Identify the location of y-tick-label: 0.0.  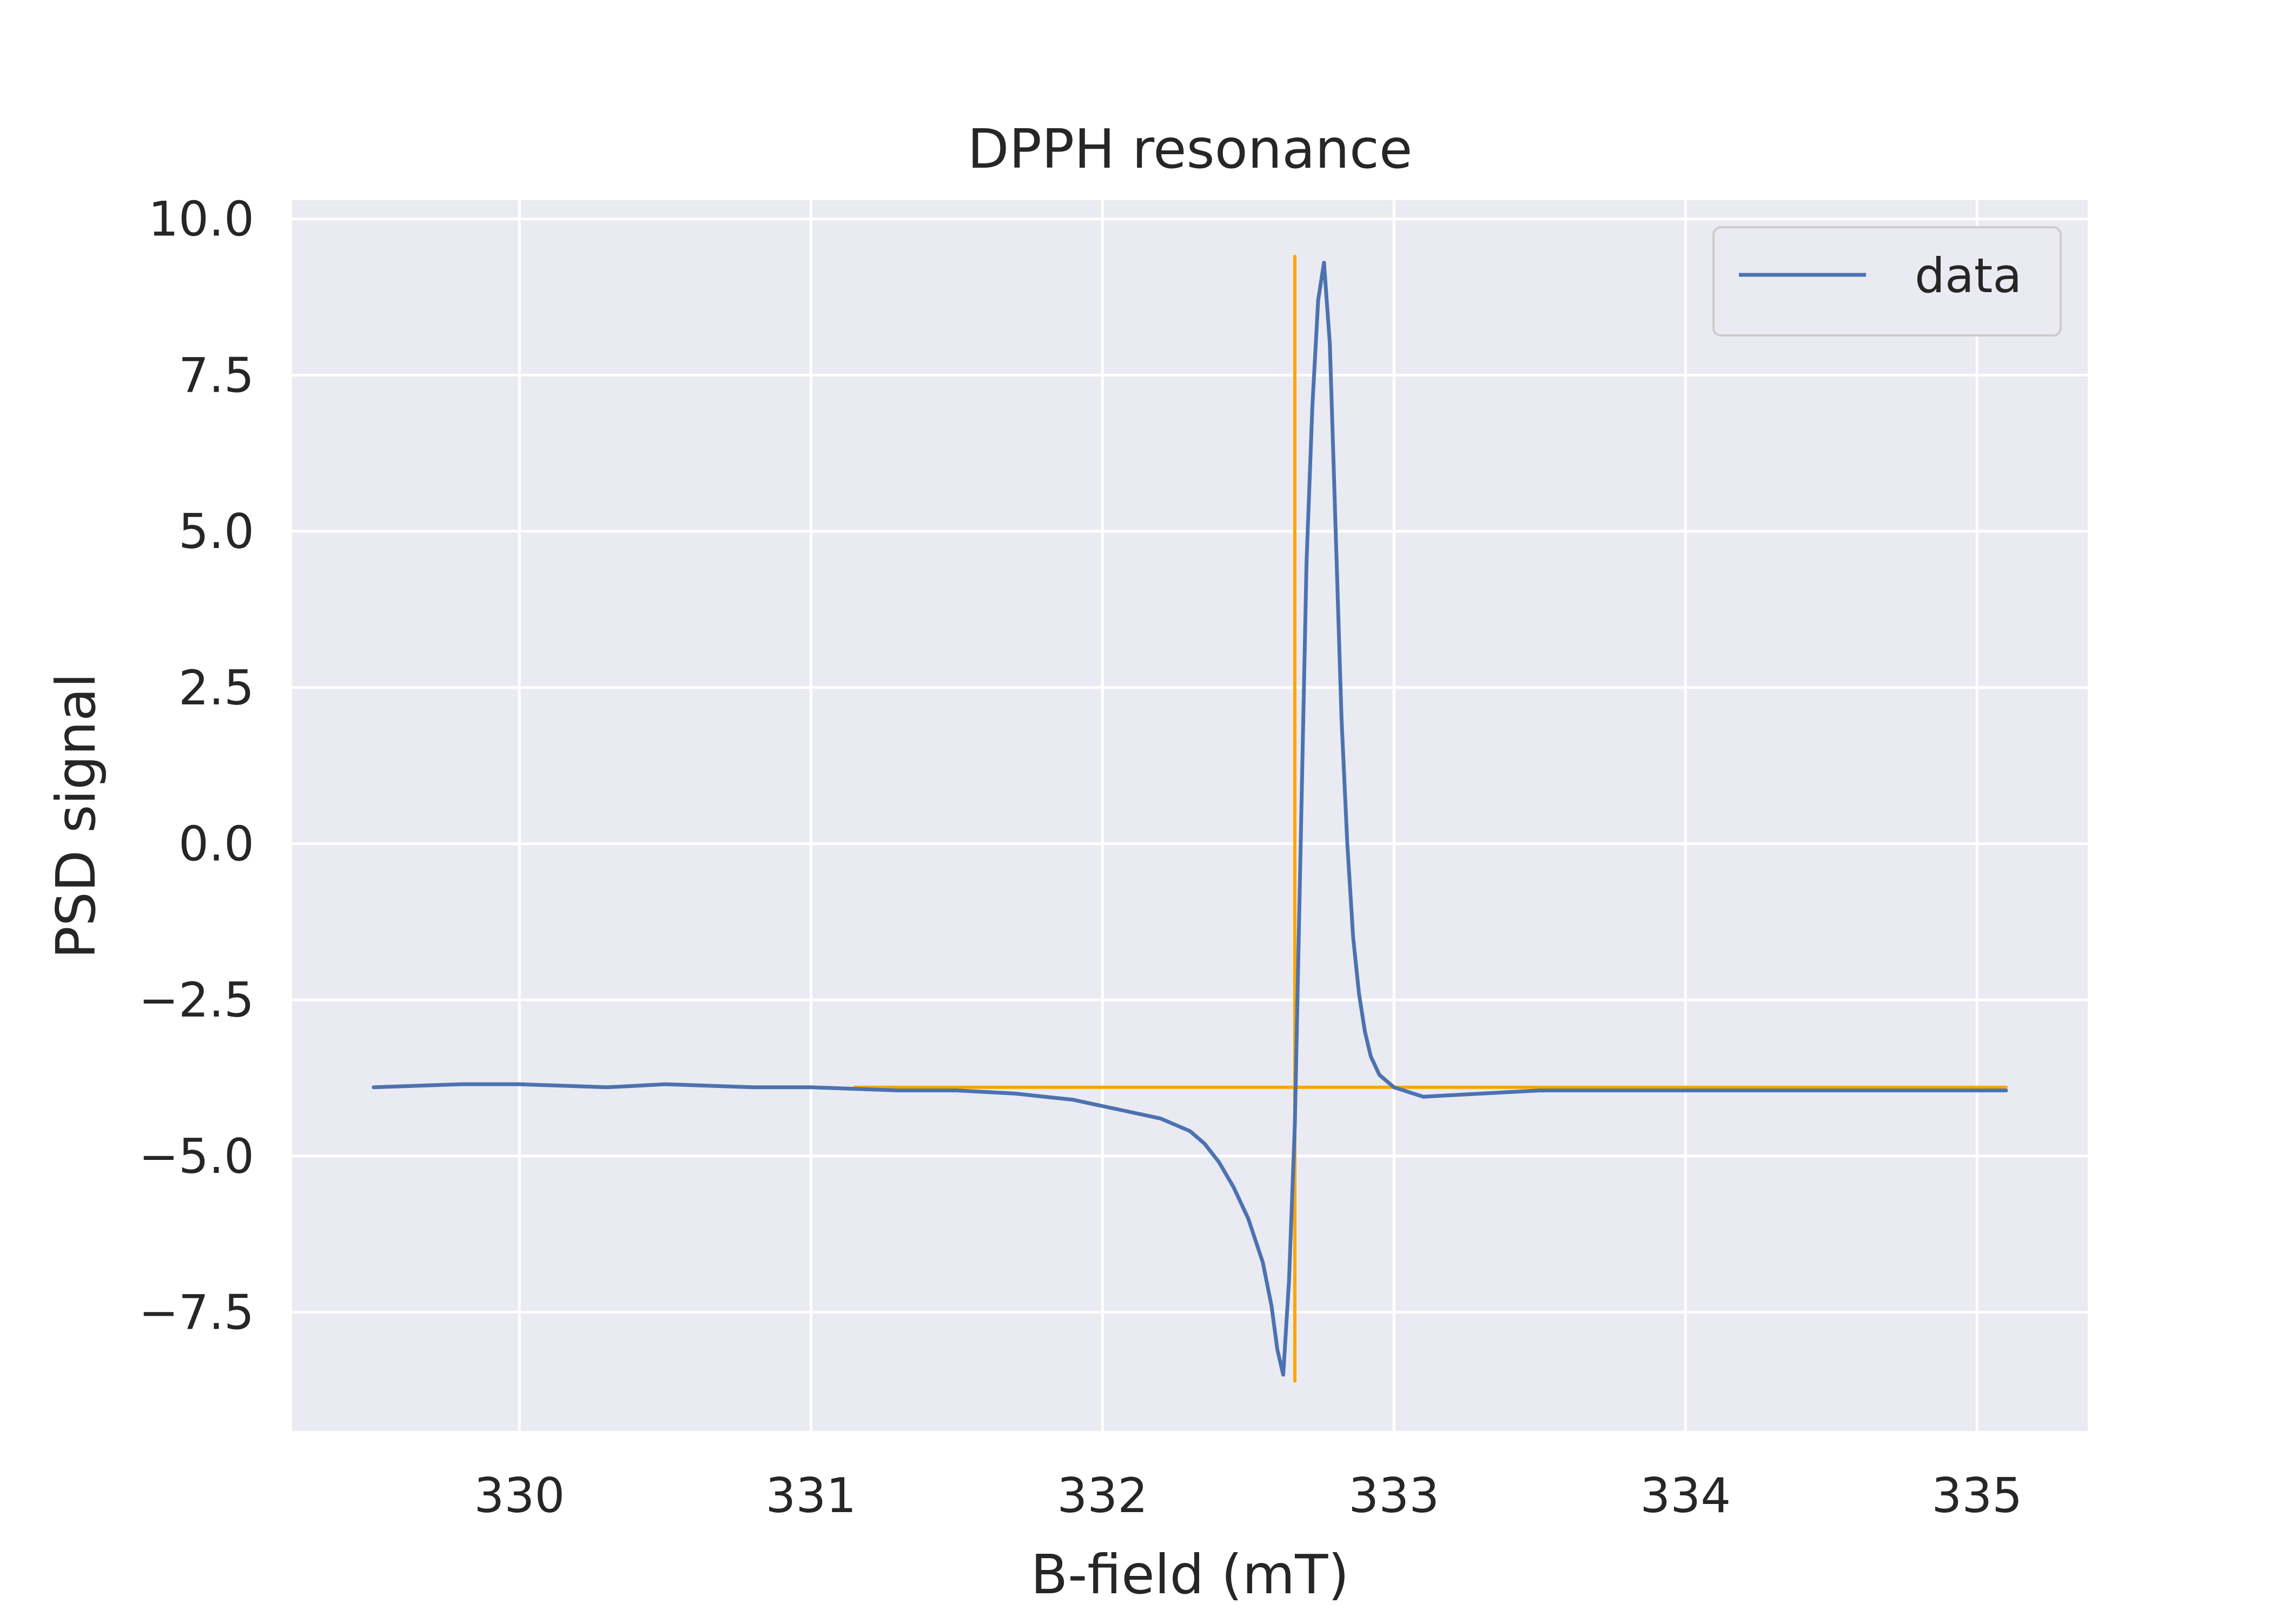
(216, 844).